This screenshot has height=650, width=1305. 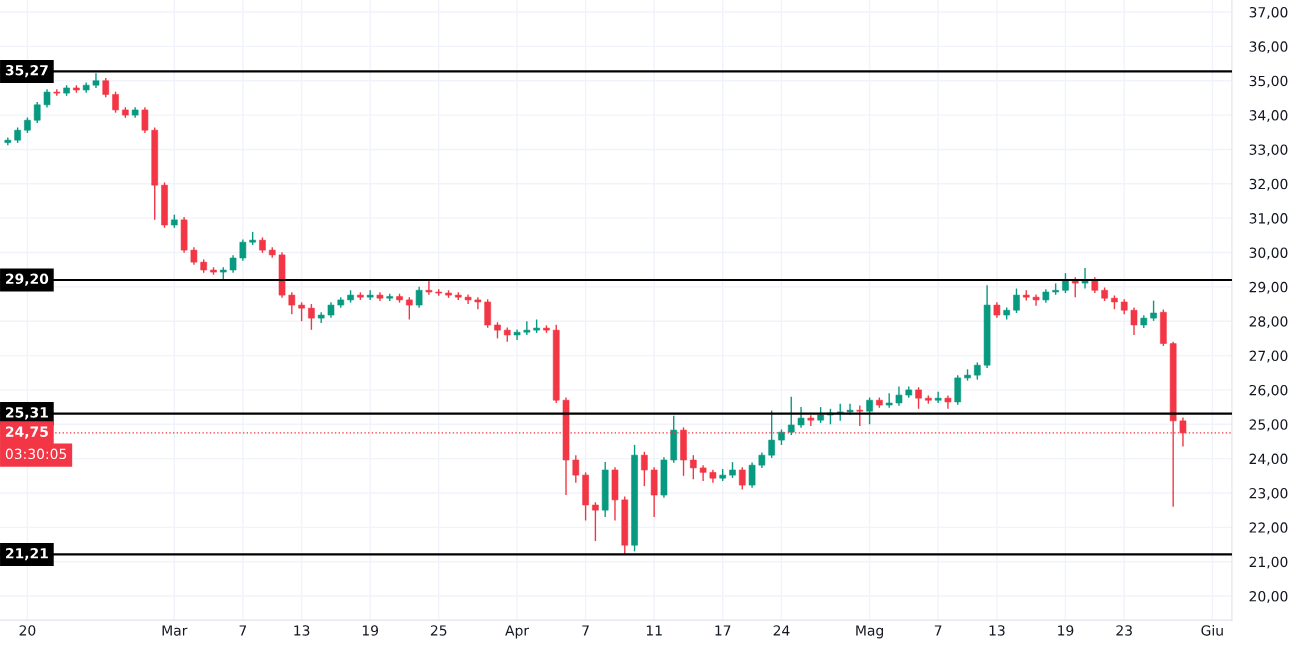 What do you see at coordinates (1268, 253) in the screenshot?
I see `y-tick-label: 30,00` at bounding box center [1268, 253].